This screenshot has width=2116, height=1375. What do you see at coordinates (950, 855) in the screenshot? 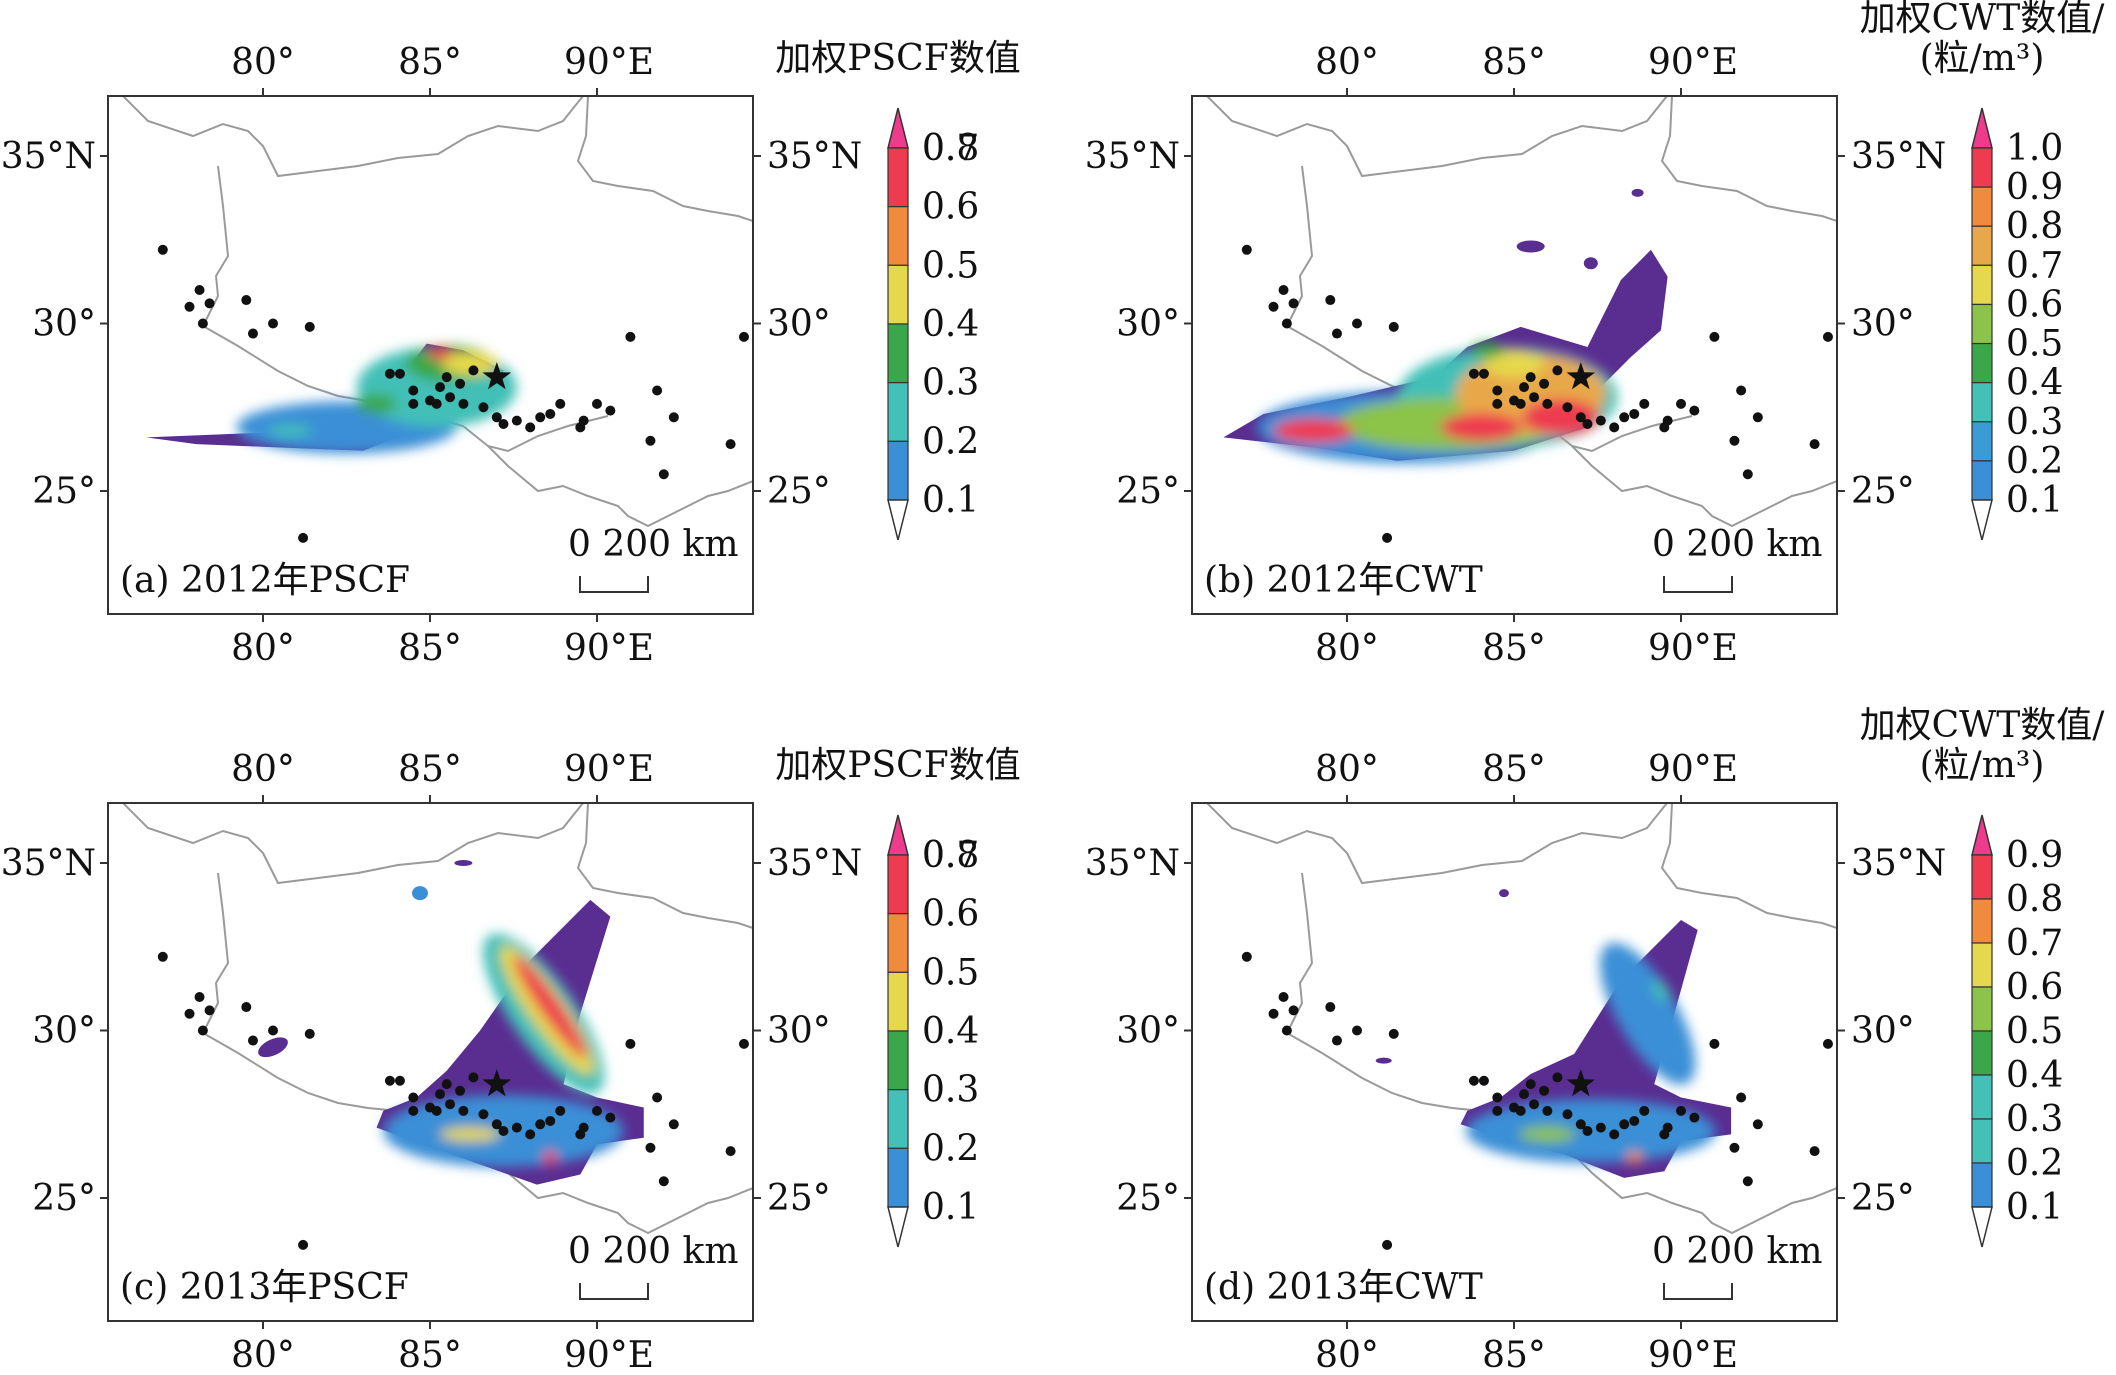
I see `colorbar-tick: 0.7` at bounding box center [950, 855].